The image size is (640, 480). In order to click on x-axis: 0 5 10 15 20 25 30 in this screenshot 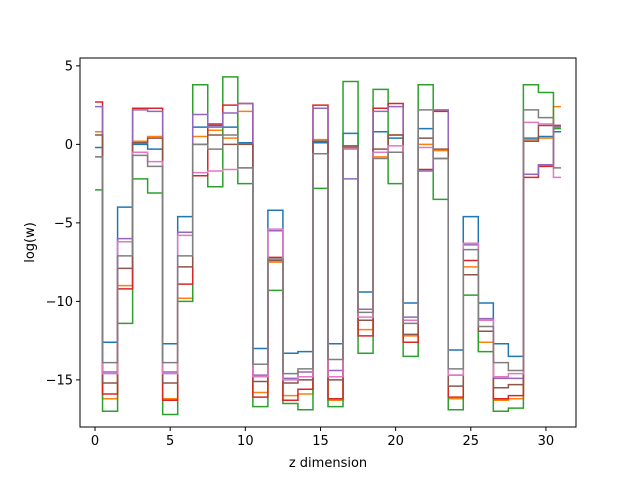, I will do `click(322, 438)`.